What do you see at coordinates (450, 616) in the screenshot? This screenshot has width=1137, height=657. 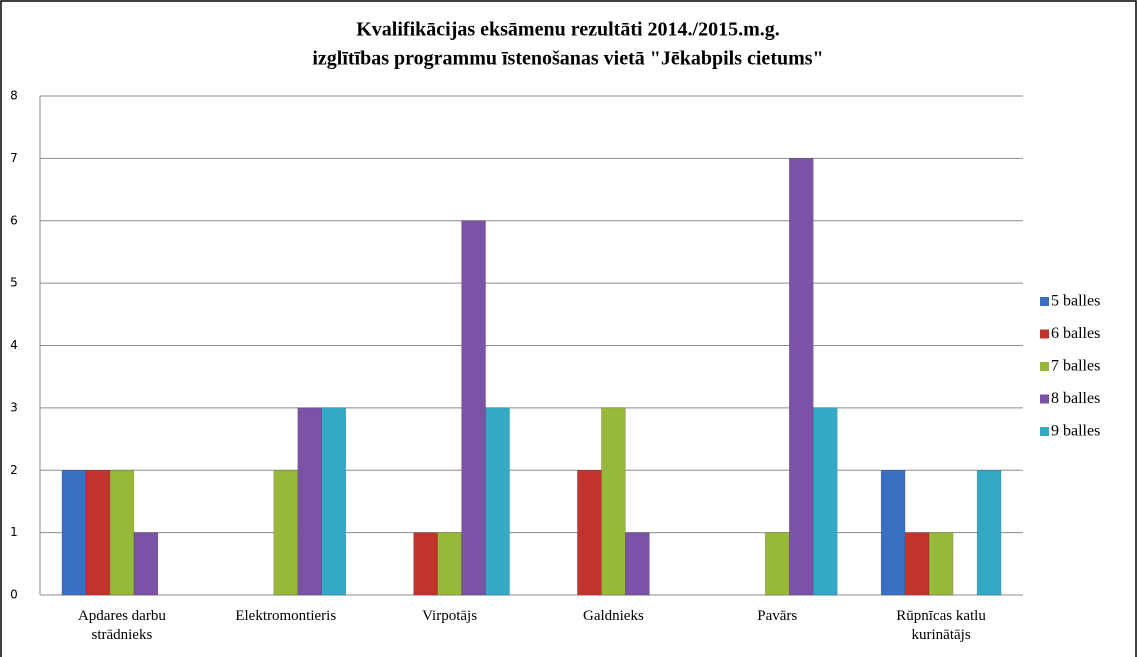 I see `x-tick-label: Virpotājs` at bounding box center [450, 616].